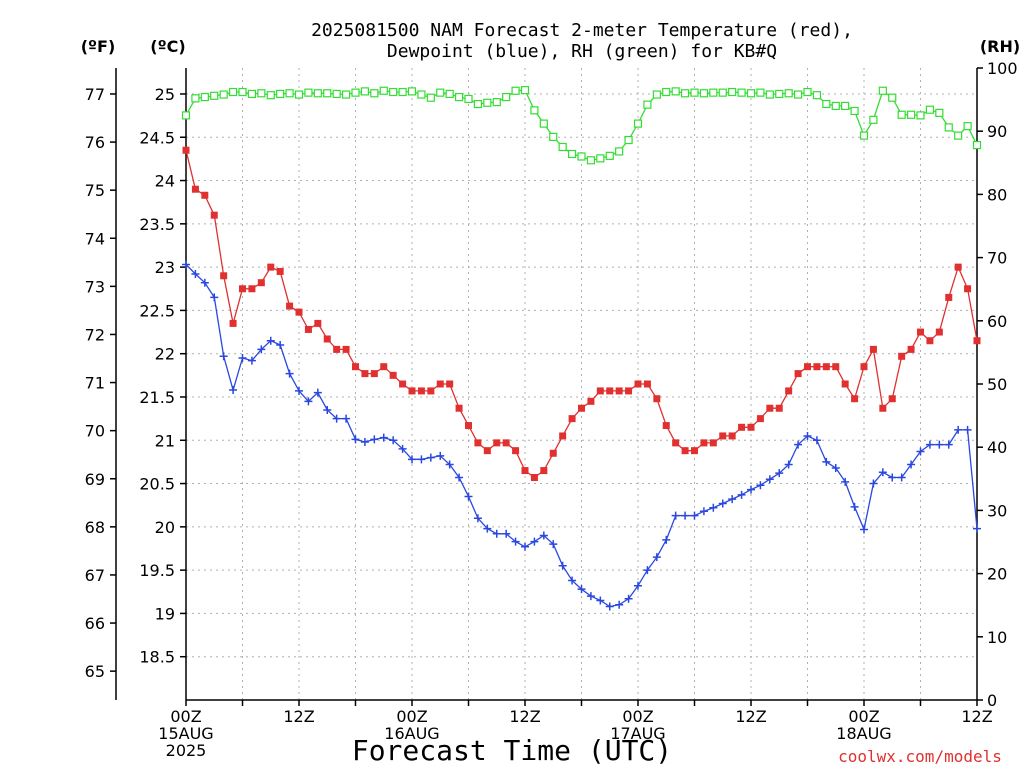  Describe the element at coordinates (95, 190) in the screenshot. I see `fahrenheit-tick-label: 75` at that location.